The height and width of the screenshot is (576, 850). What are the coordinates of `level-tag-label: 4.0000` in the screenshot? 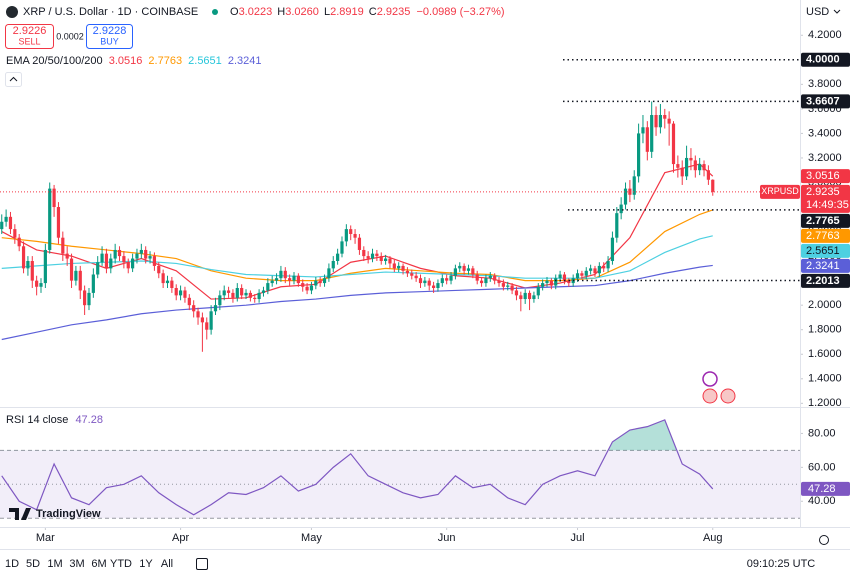 It's located at (823, 60).